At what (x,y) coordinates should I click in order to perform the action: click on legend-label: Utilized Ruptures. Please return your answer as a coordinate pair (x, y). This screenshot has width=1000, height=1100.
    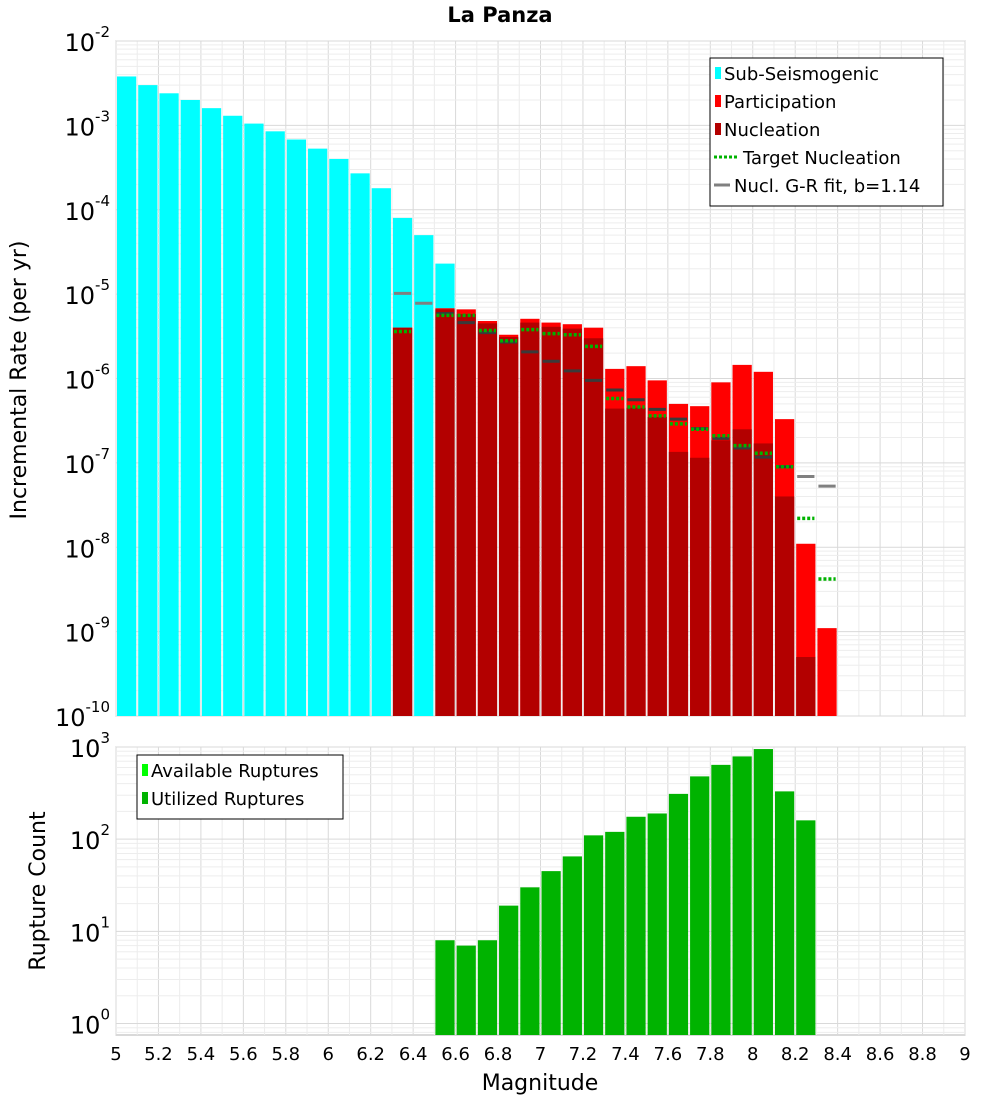
    Looking at the image, I should click on (227, 799).